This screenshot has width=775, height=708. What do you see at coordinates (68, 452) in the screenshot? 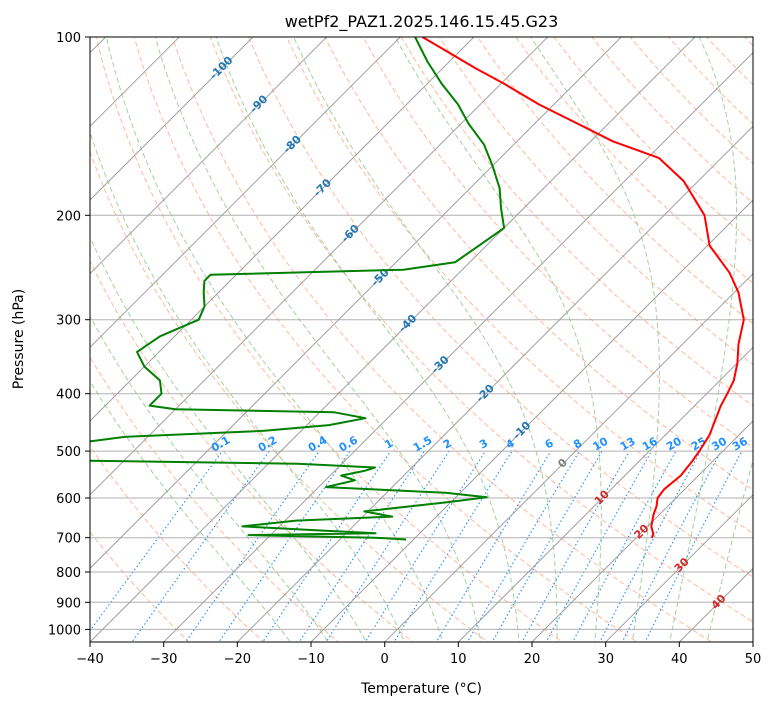
I see `y-tick-label: 500` at bounding box center [68, 452].